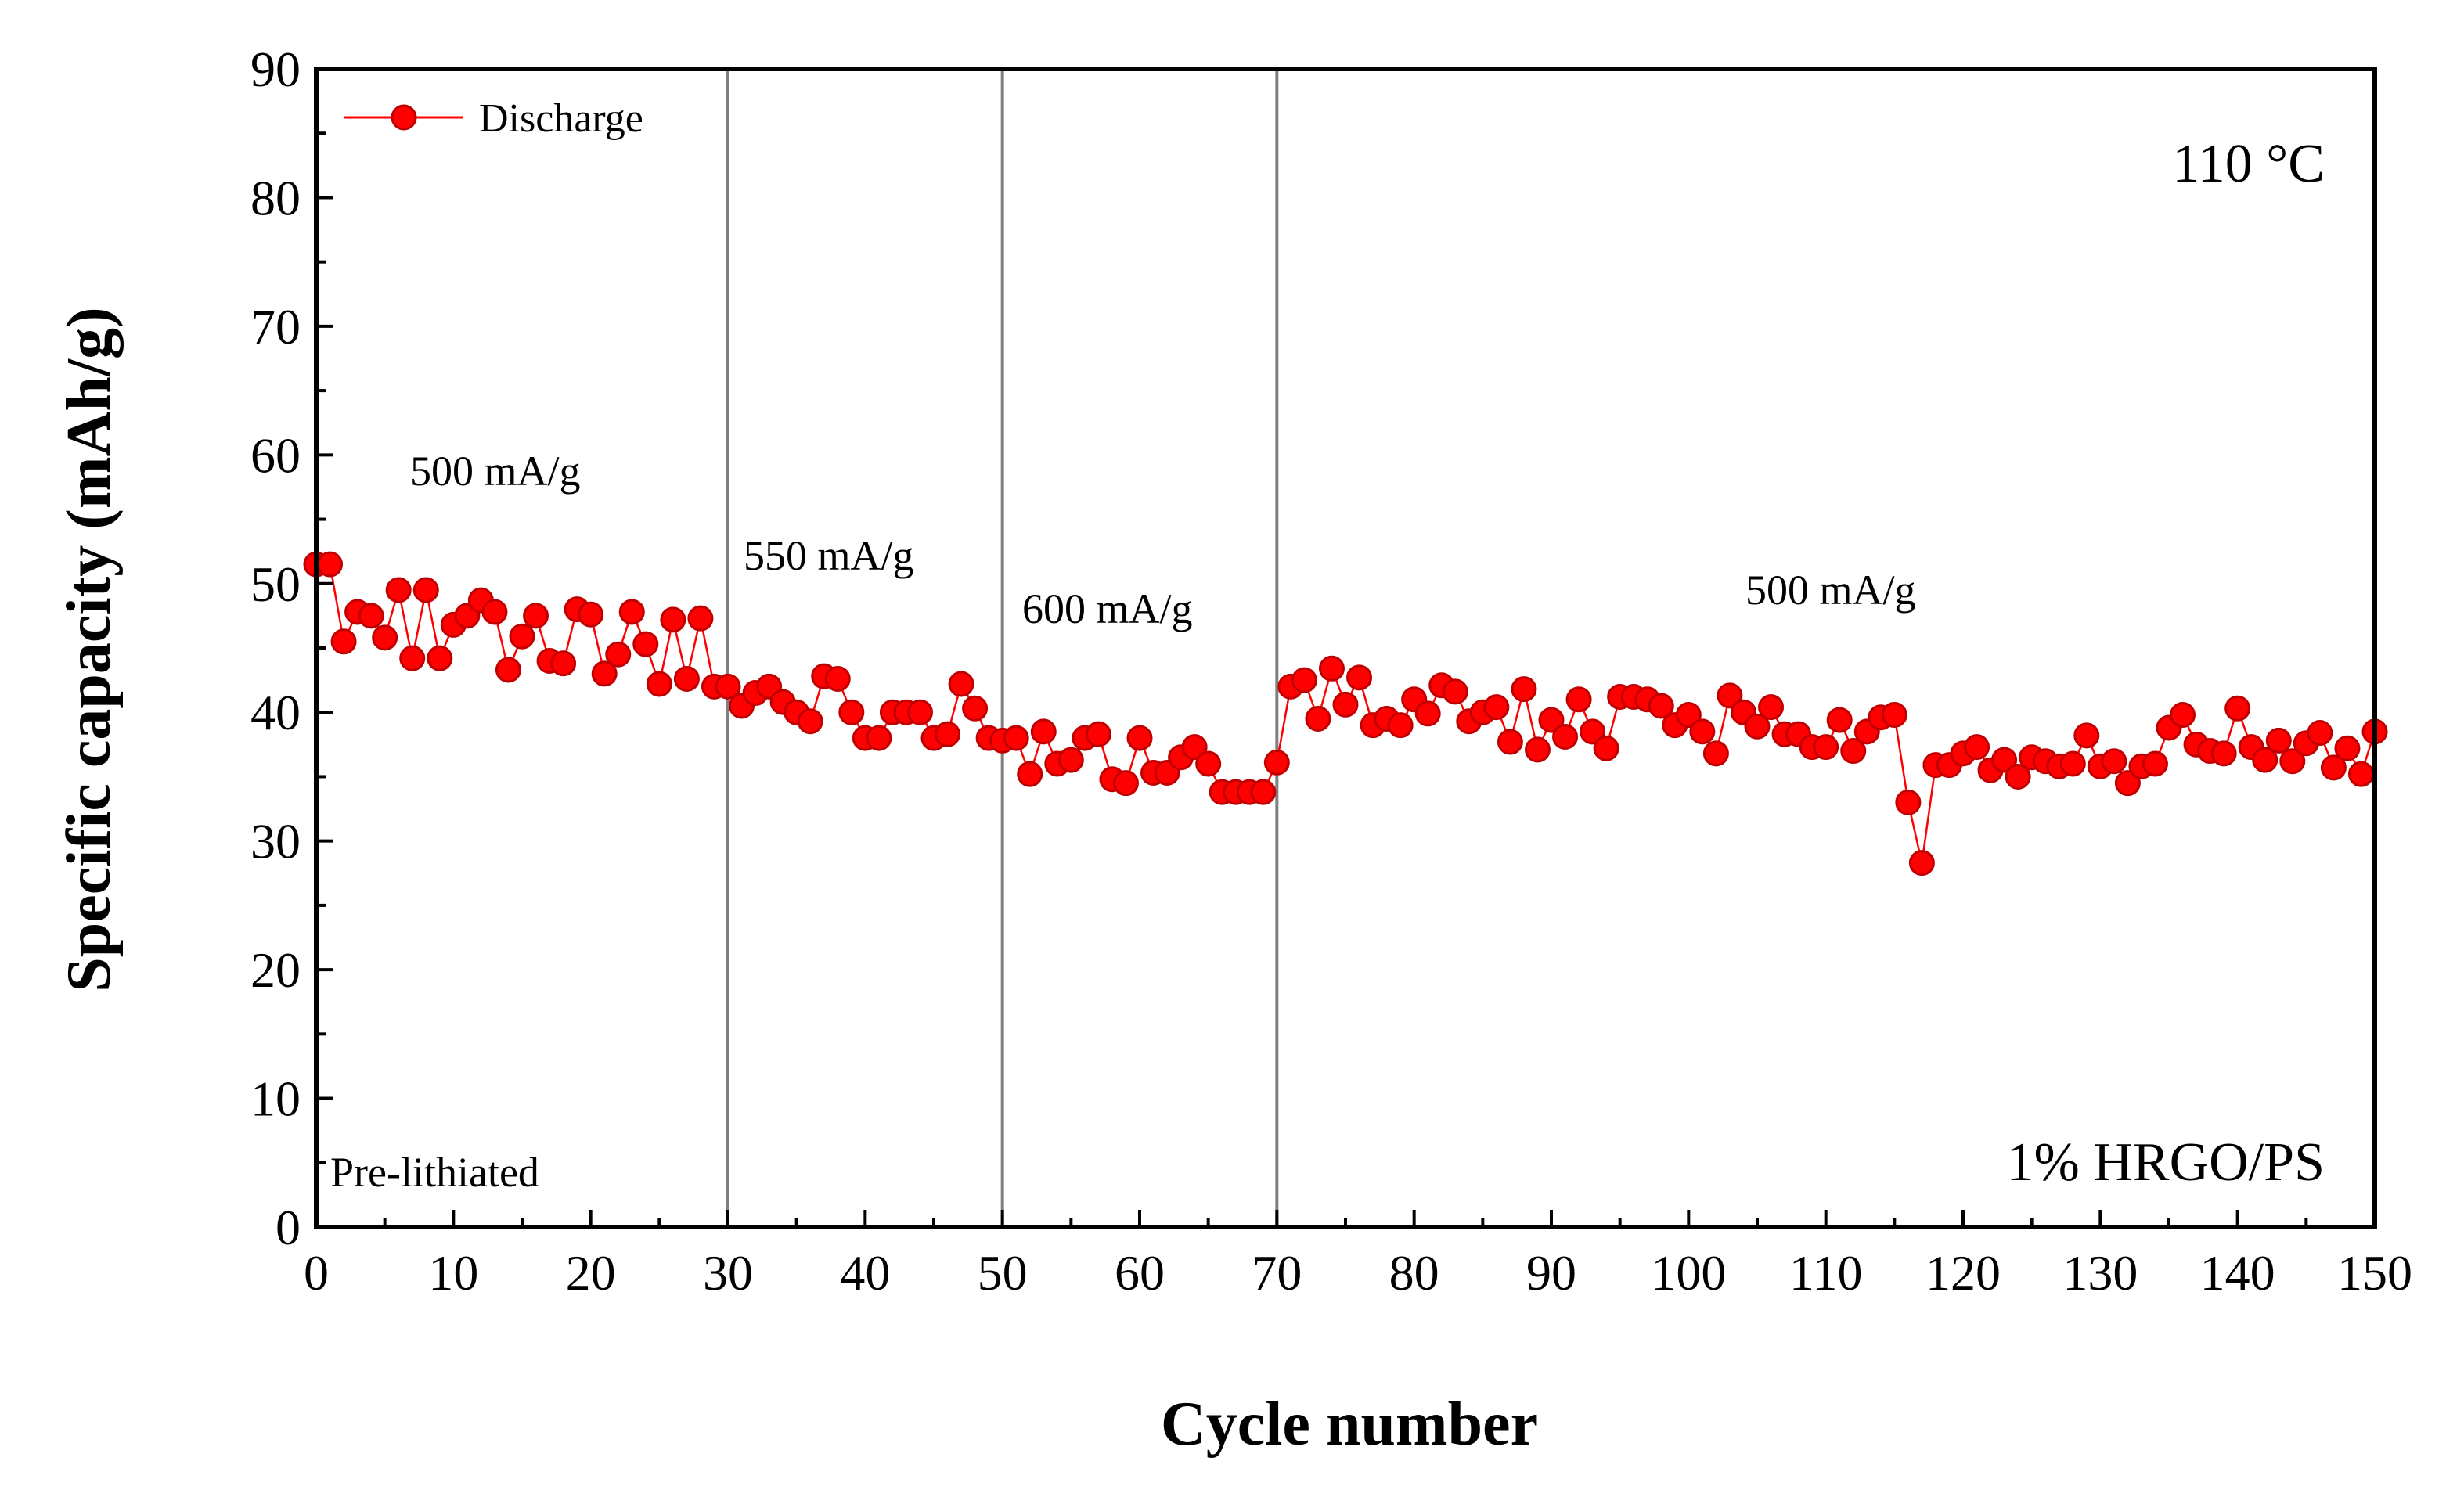 The width and height of the screenshot is (2464, 1490). I want to click on legend-label: Discharge, so click(561, 118).